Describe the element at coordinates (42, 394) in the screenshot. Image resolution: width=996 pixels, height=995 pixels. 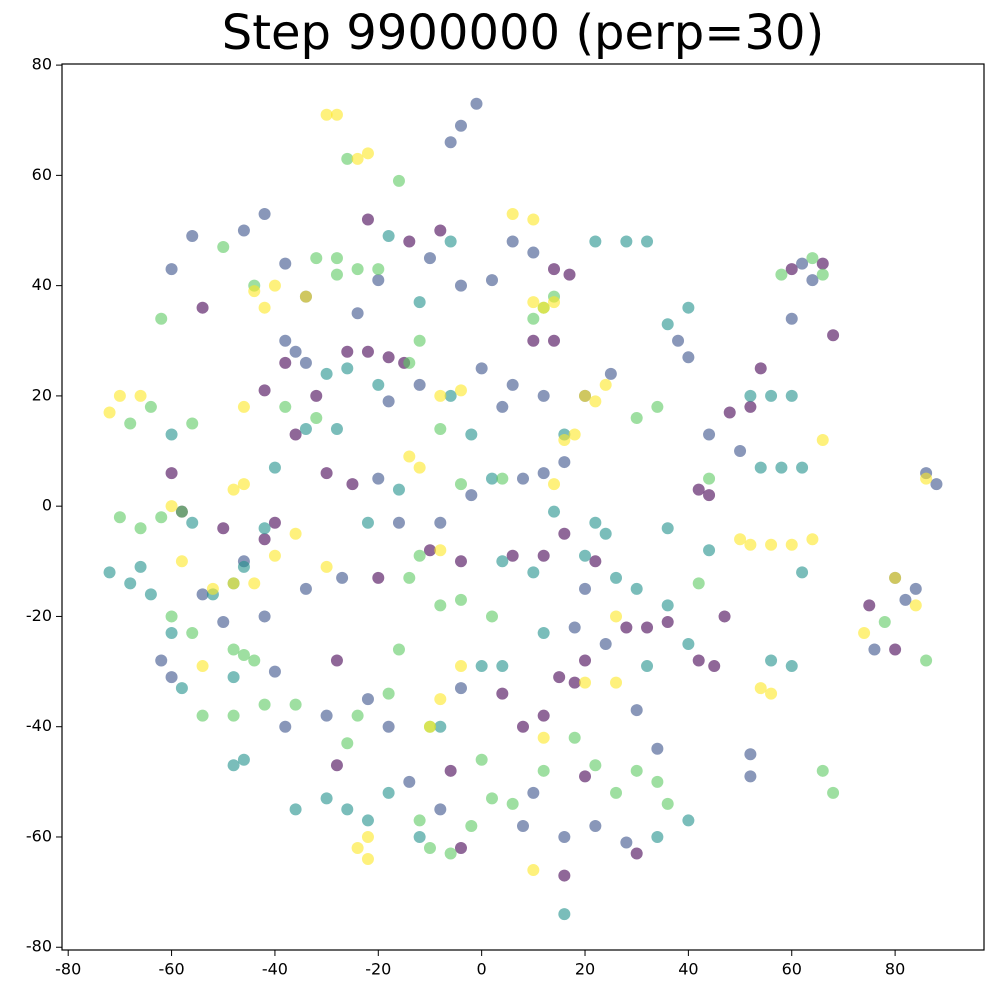
I see `y-tick-label: 20` at that location.